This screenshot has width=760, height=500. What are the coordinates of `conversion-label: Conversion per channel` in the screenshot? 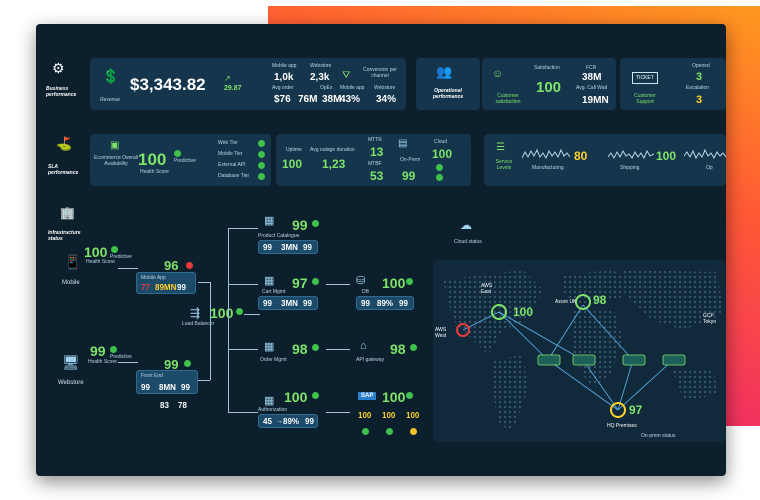 It's located at (380, 73).